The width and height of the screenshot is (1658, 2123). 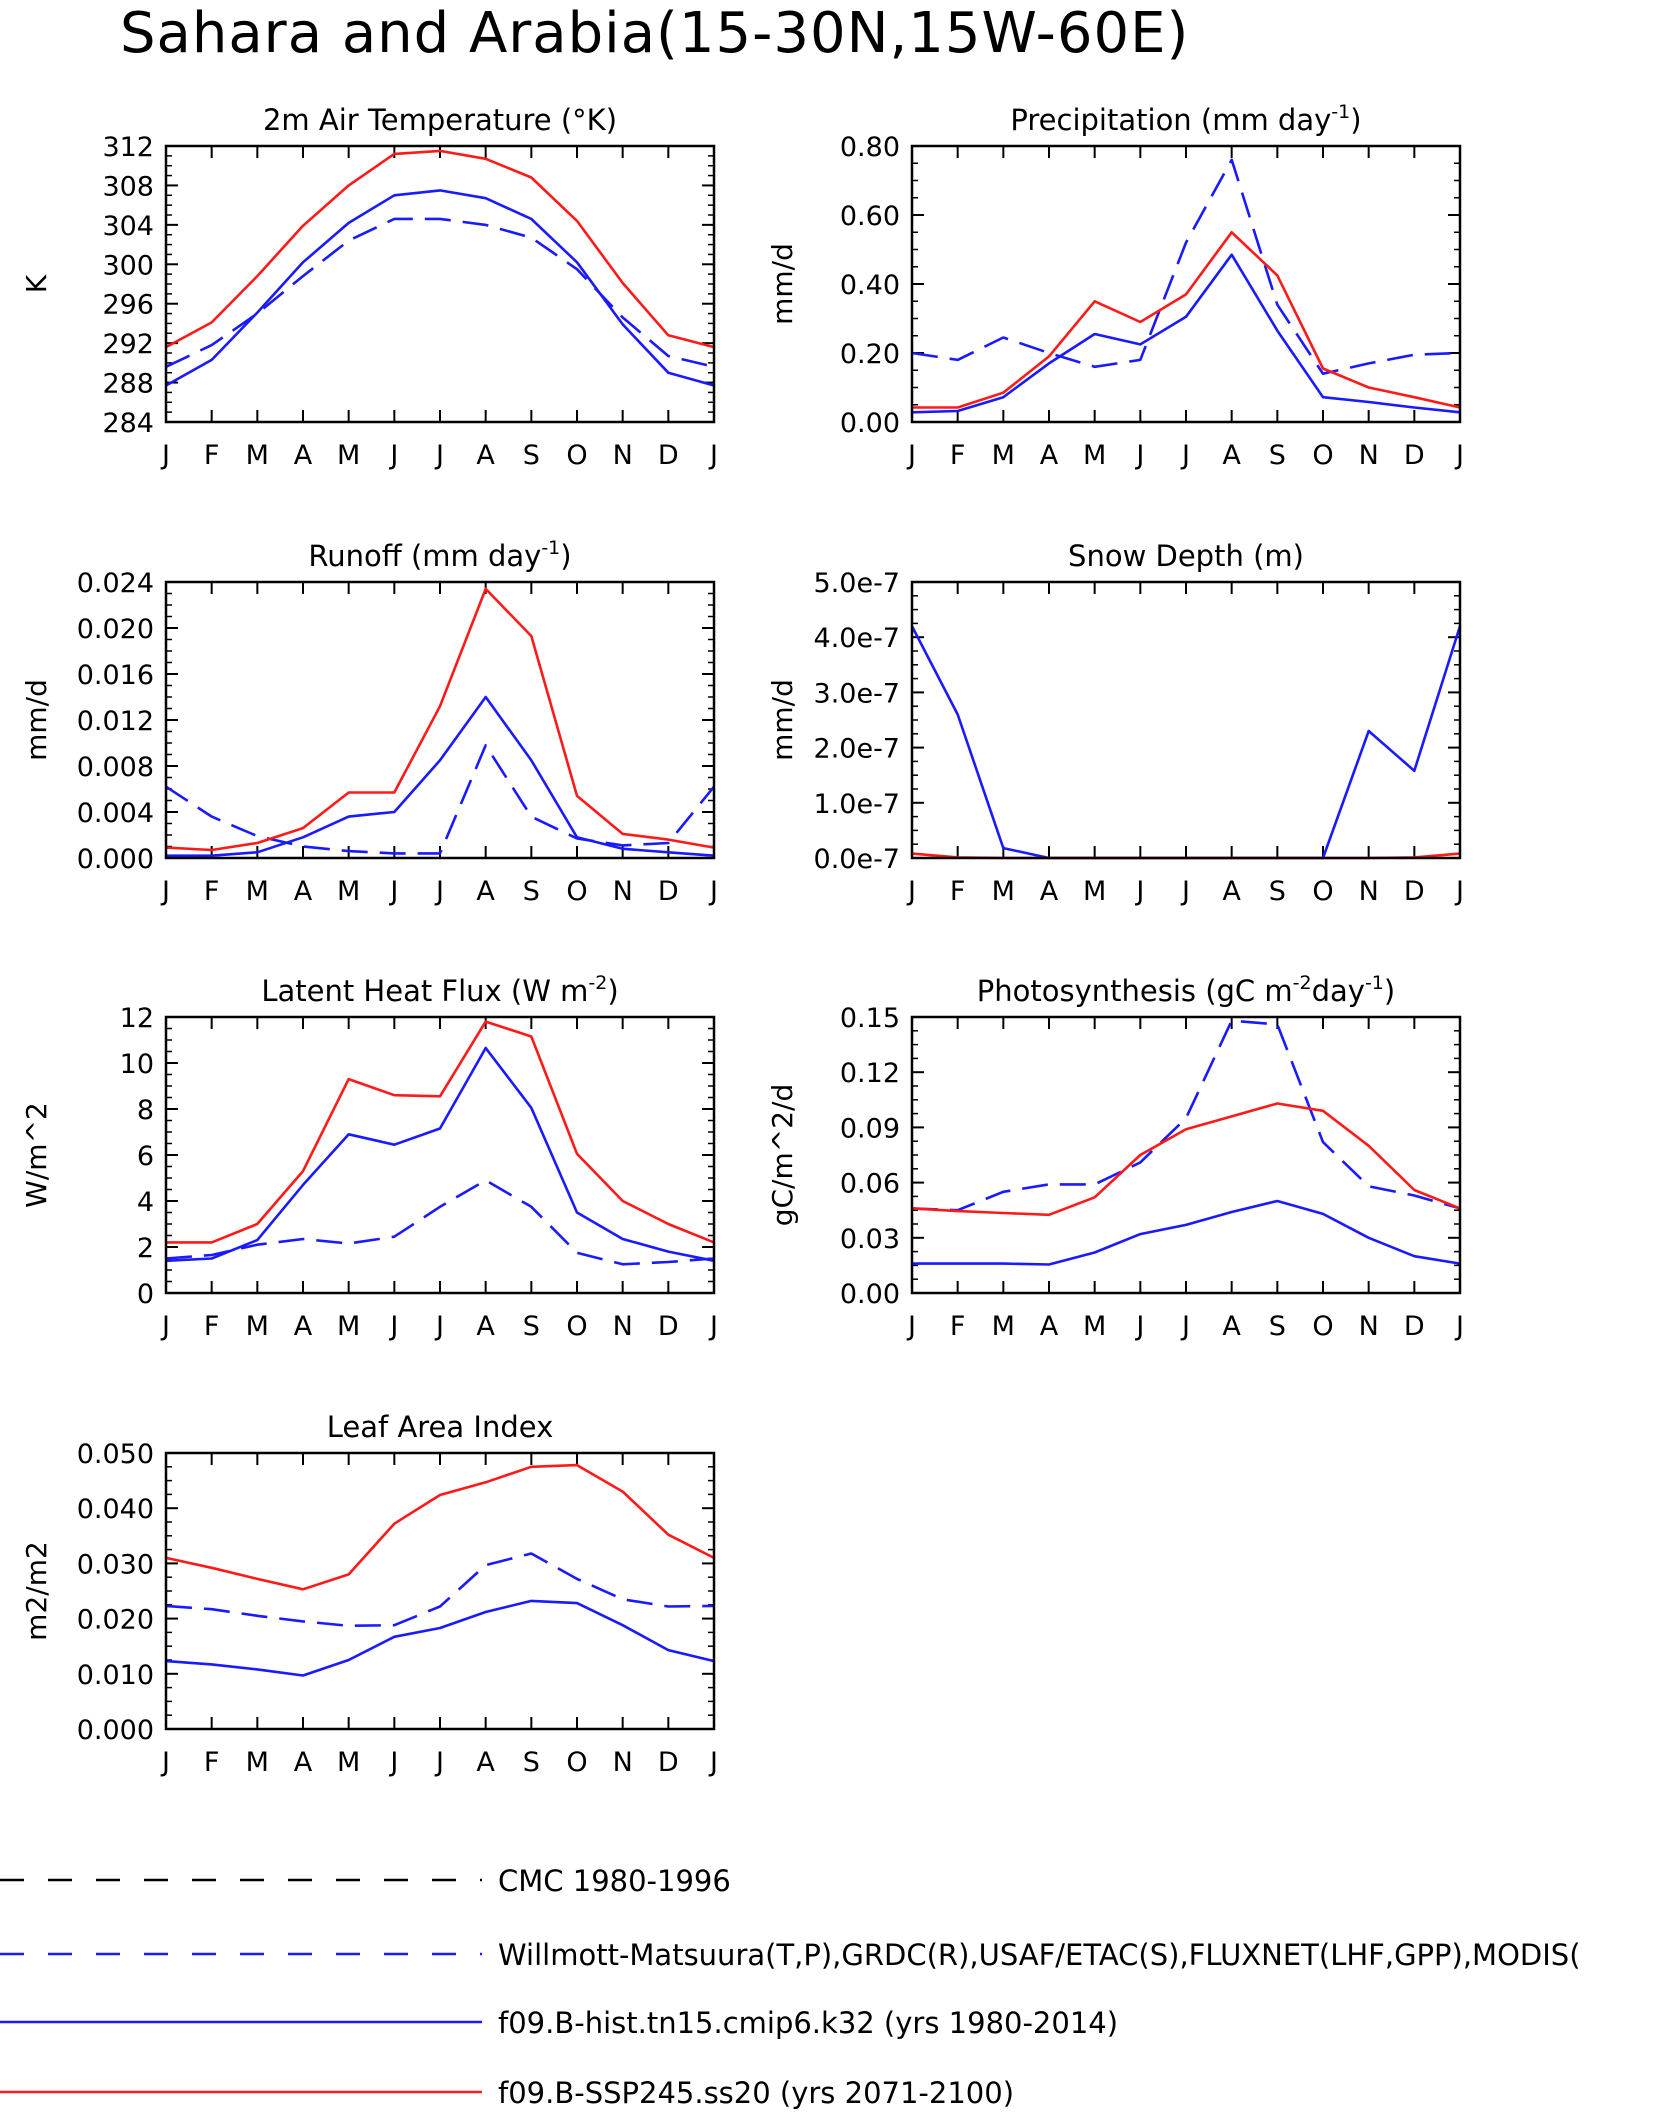 I want to click on figure-title: Sahara and Arabia(15-30N,15W-60E), so click(x=654, y=33).